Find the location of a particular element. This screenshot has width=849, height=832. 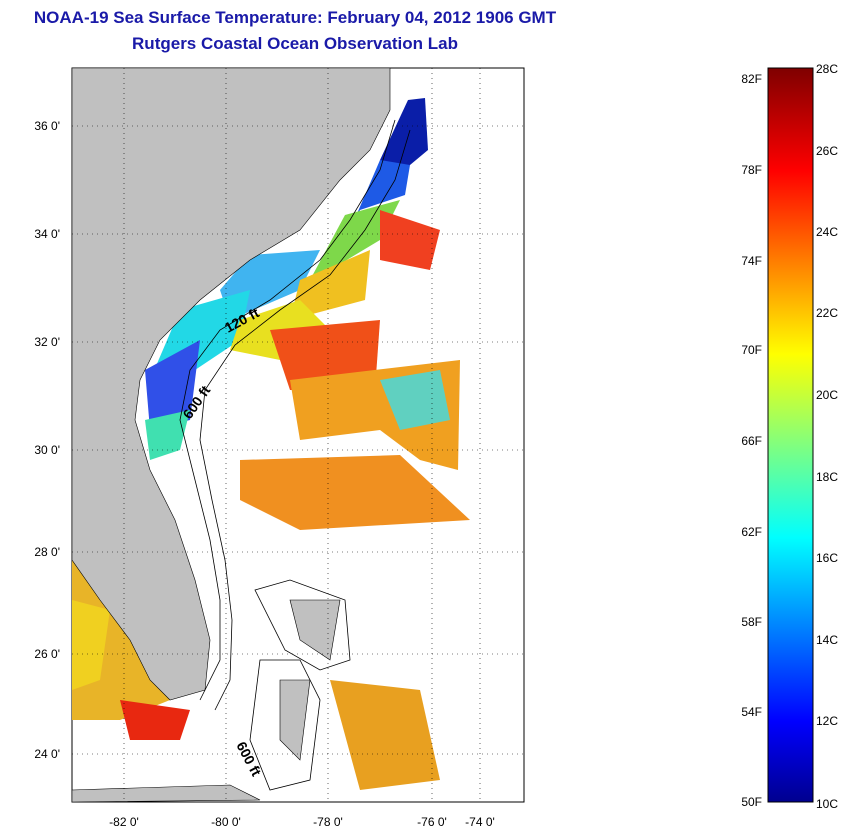

celsius-label: 20C is located at coordinates (827, 395).